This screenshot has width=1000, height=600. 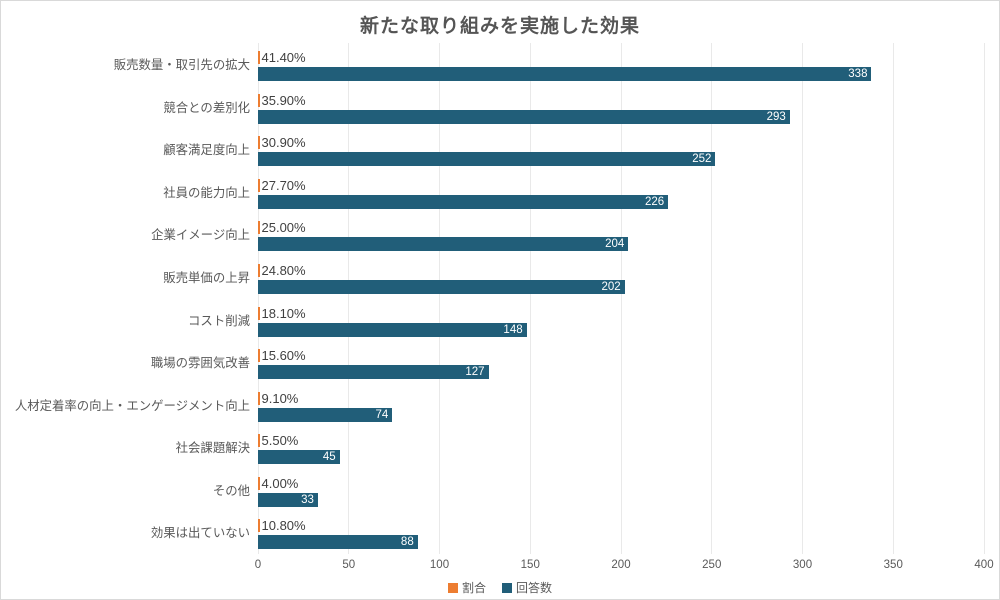 I want to click on legend-item: 回答数, so click(x=527, y=587).